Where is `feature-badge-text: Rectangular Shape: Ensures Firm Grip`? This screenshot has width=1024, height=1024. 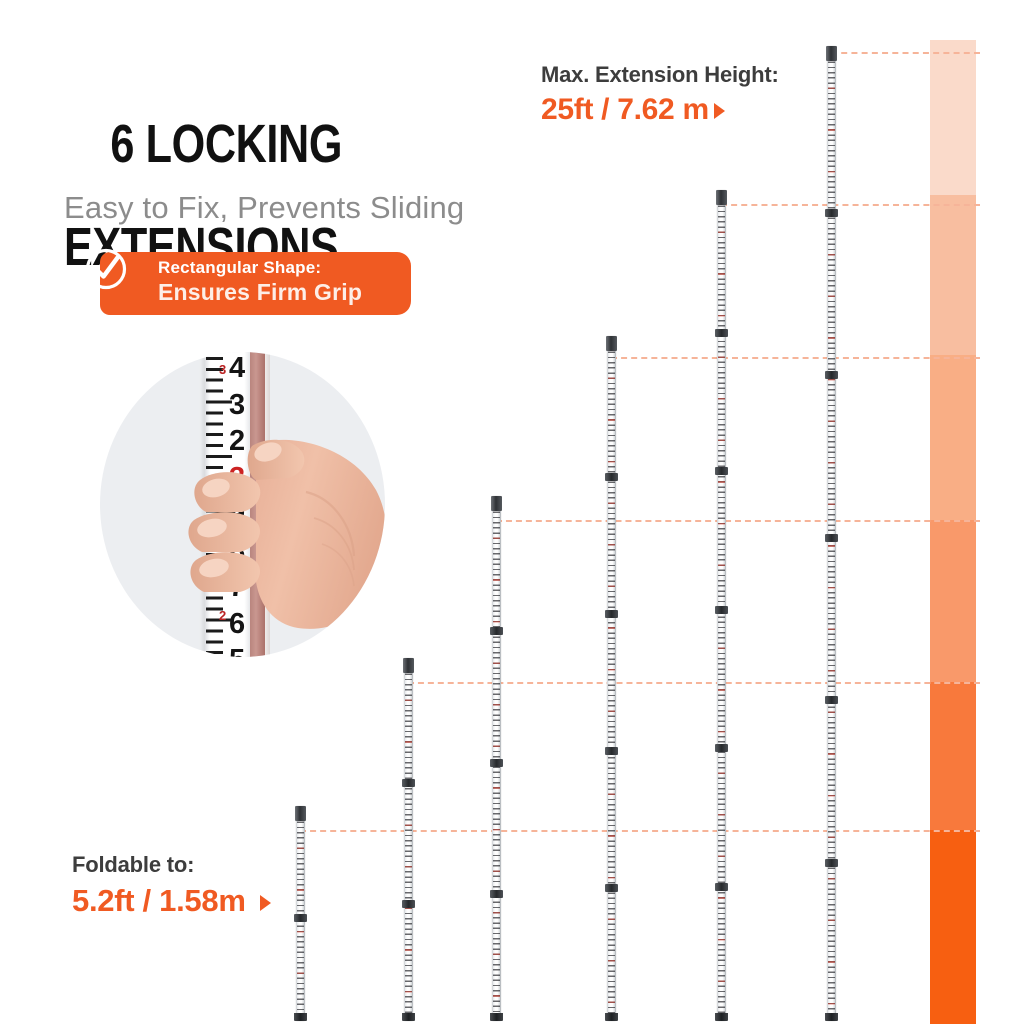
feature-badge-text: Rectangular Shape: Ensures Firm Grip is located at coordinates (255, 278).